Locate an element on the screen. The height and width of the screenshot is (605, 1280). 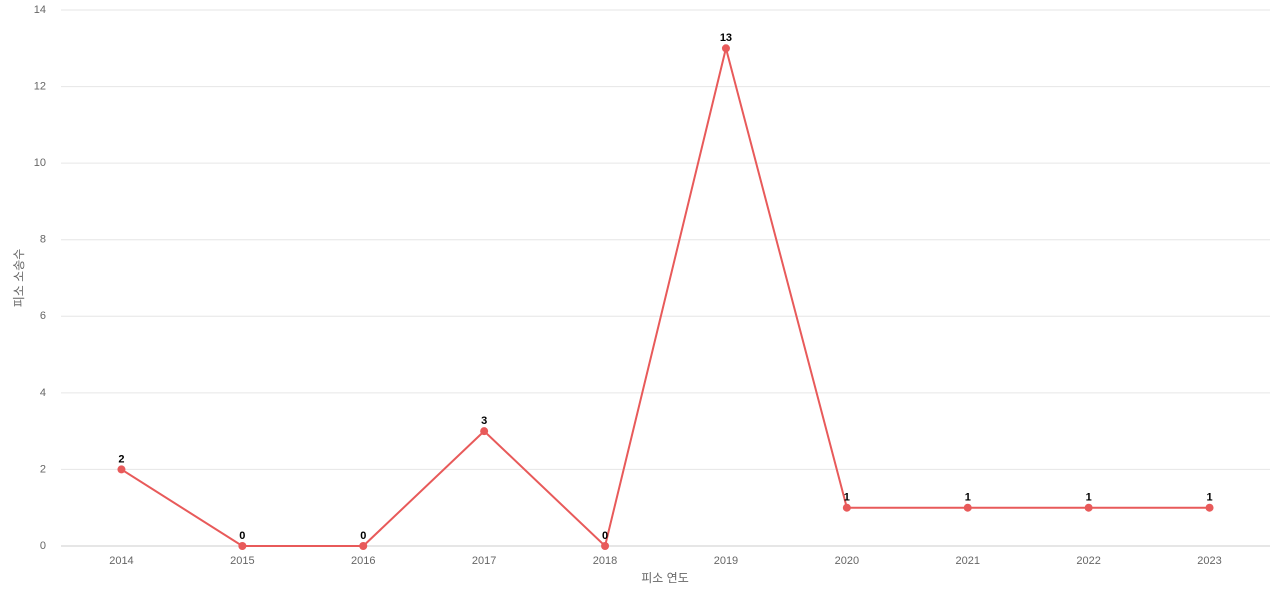
x-tick-label: 2018 is located at coordinates (605, 561).